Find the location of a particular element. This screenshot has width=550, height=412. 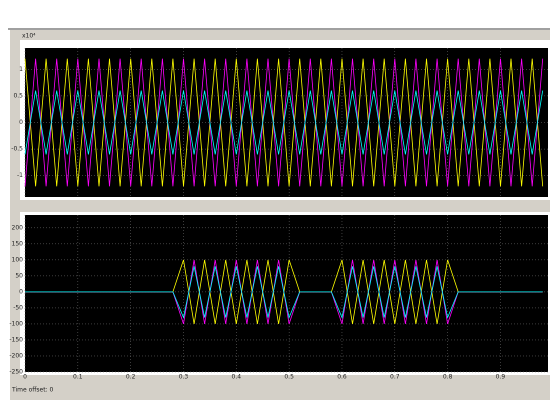

y-tick-label: 150 is located at coordinates (18, 243).